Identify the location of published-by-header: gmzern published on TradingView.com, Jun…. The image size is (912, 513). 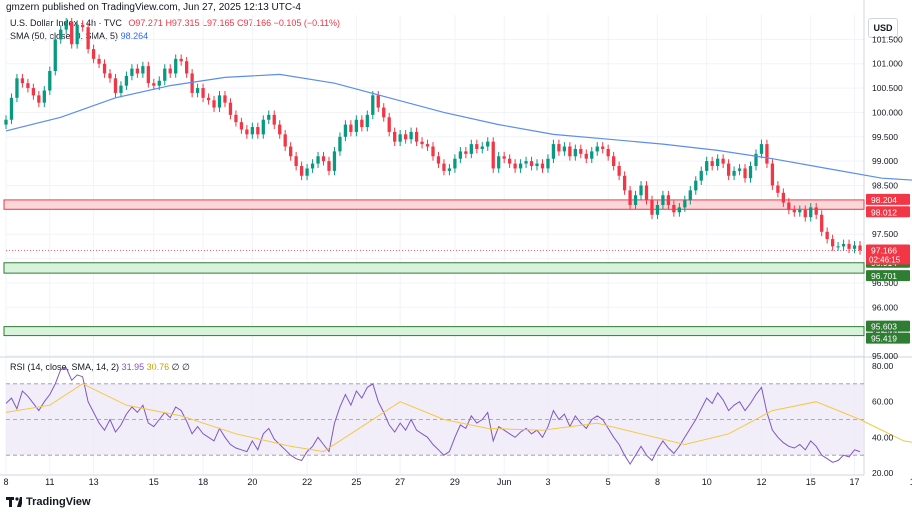
(153, 7).